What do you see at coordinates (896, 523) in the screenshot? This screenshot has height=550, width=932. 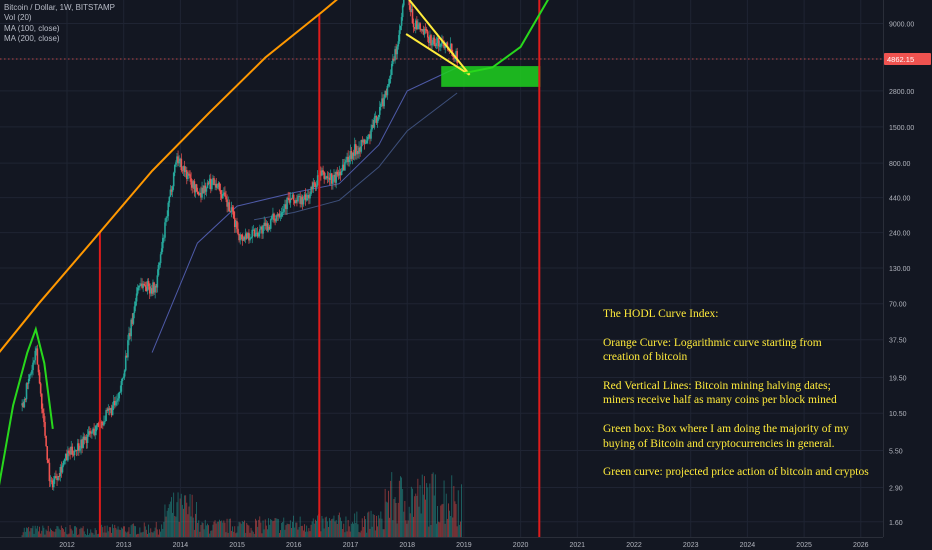 I see `price-axis-label: 1.60` at bounding box center [896, 523].